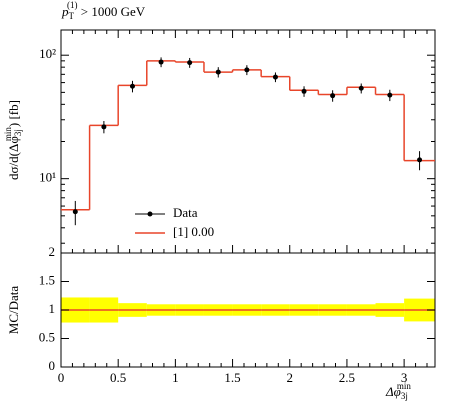 The width and height of the screenshot is (450, 404). What do you see at coordinates (61, 377) in the screenshot?
I see `x-tick-label: 0` at bounding box center [61, 377].